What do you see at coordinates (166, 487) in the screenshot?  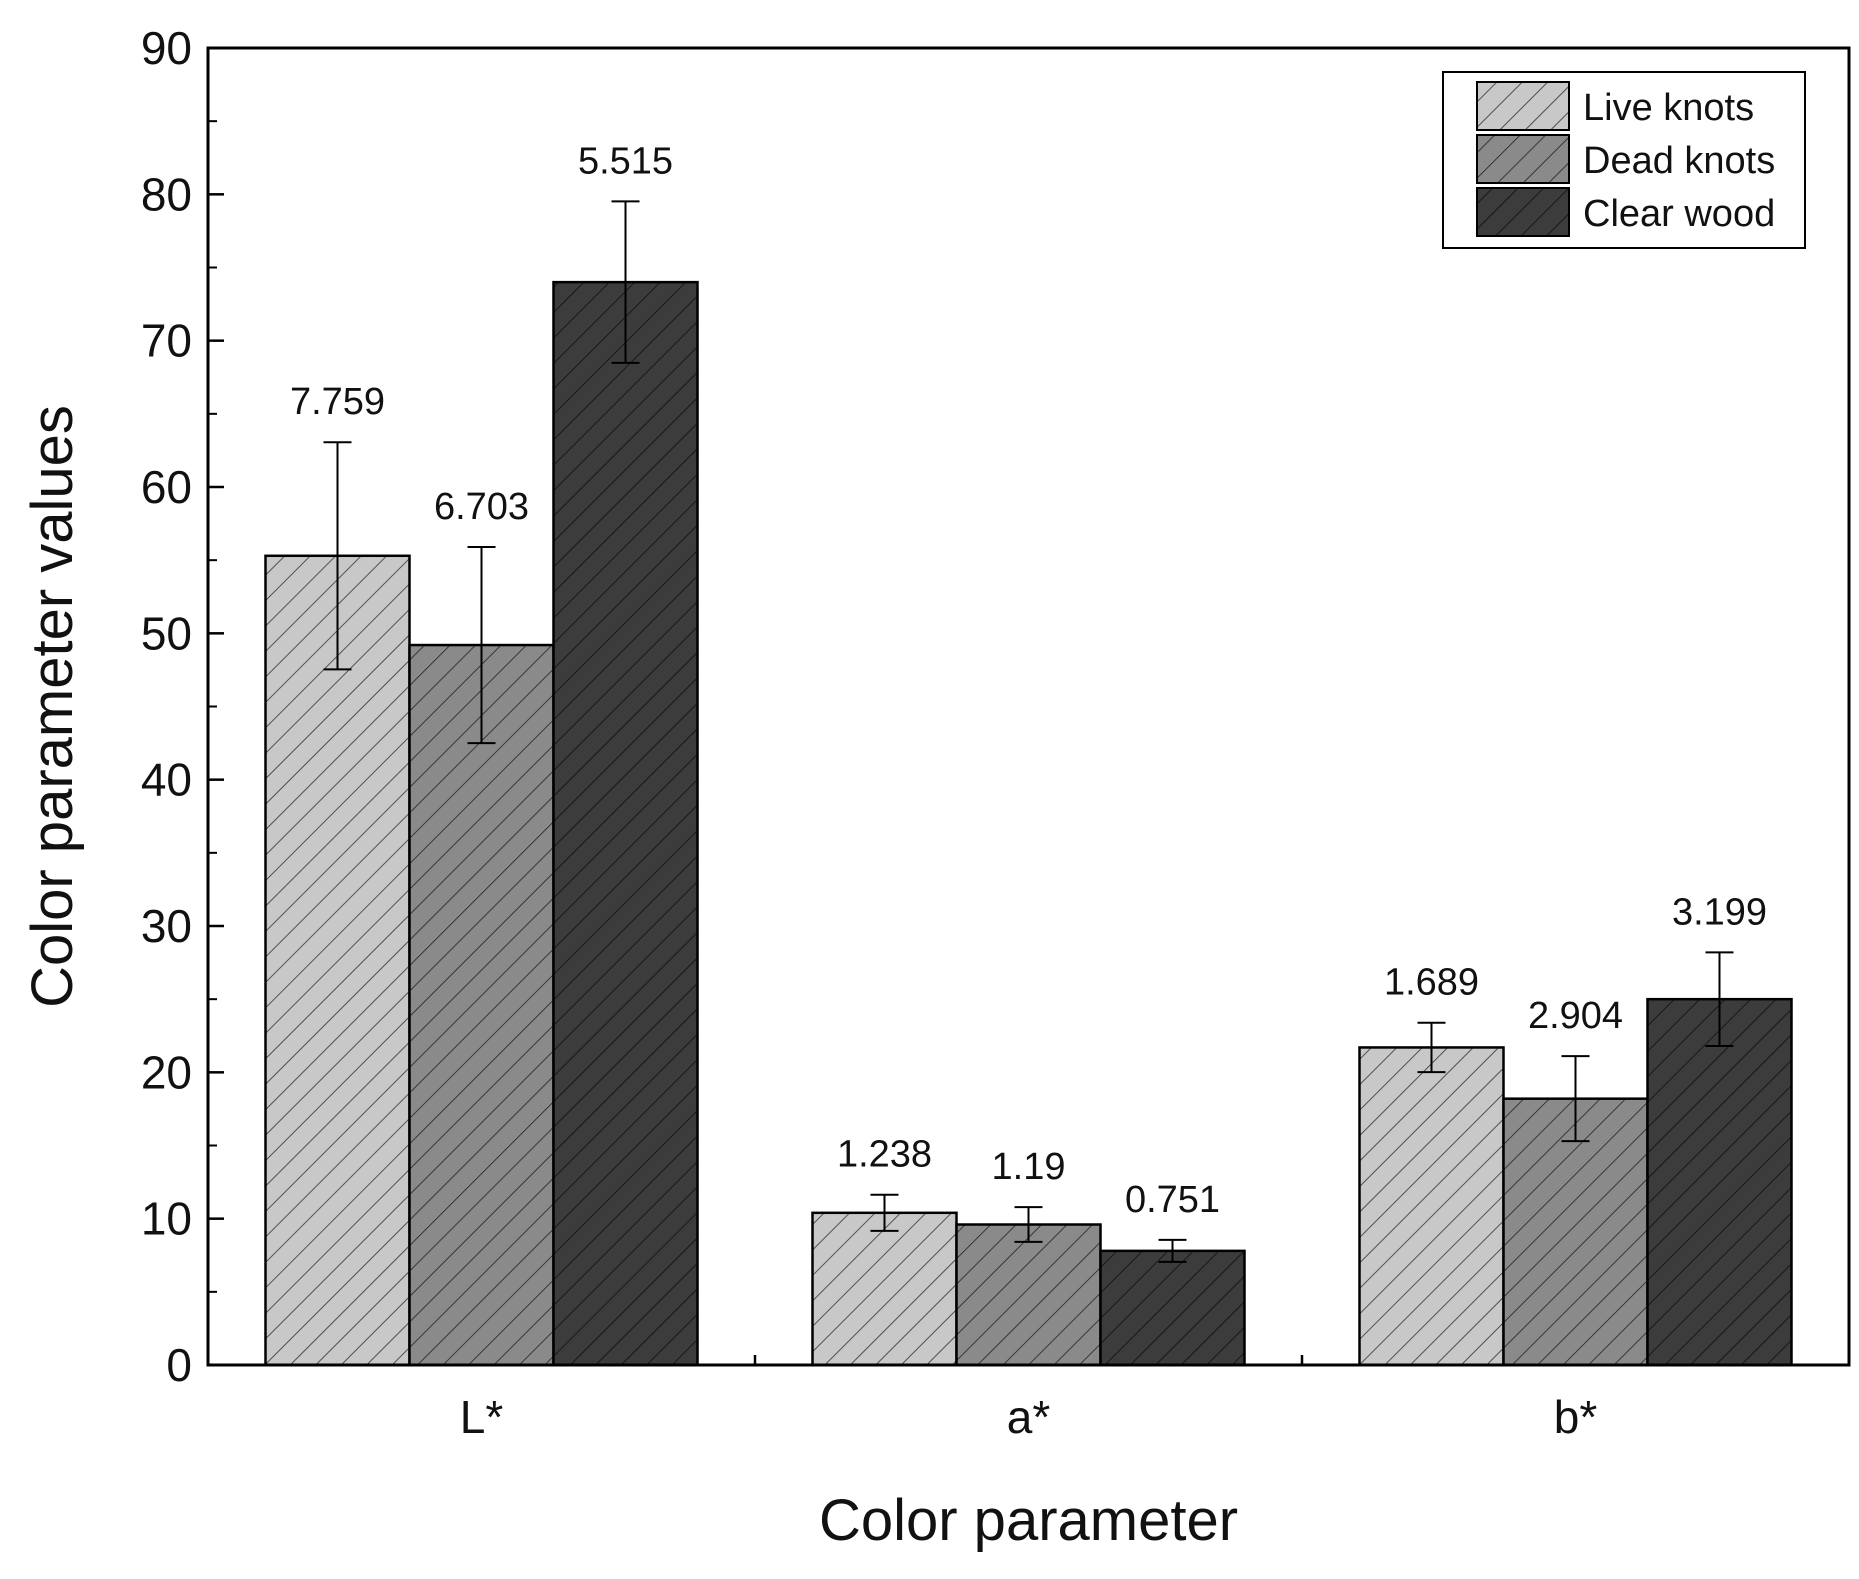 I see `y-tick-label: 60` at bounding box center [166, 487].